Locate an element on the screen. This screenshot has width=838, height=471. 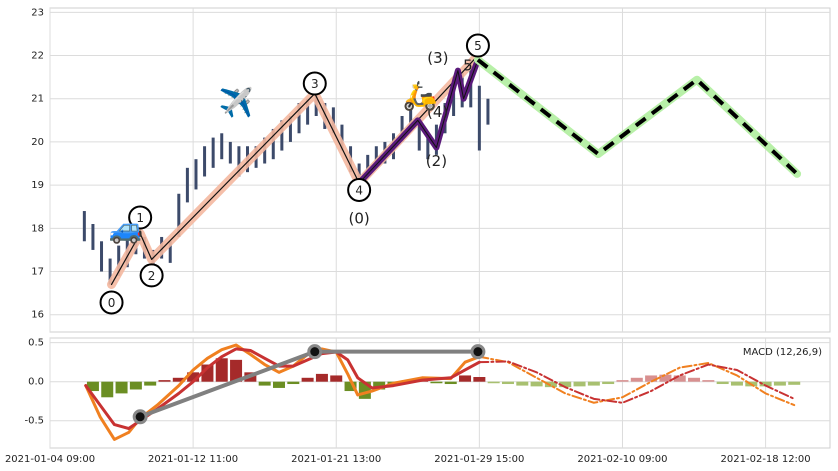
y-tick-label: -0.5 is located at coordinates (34, 421).